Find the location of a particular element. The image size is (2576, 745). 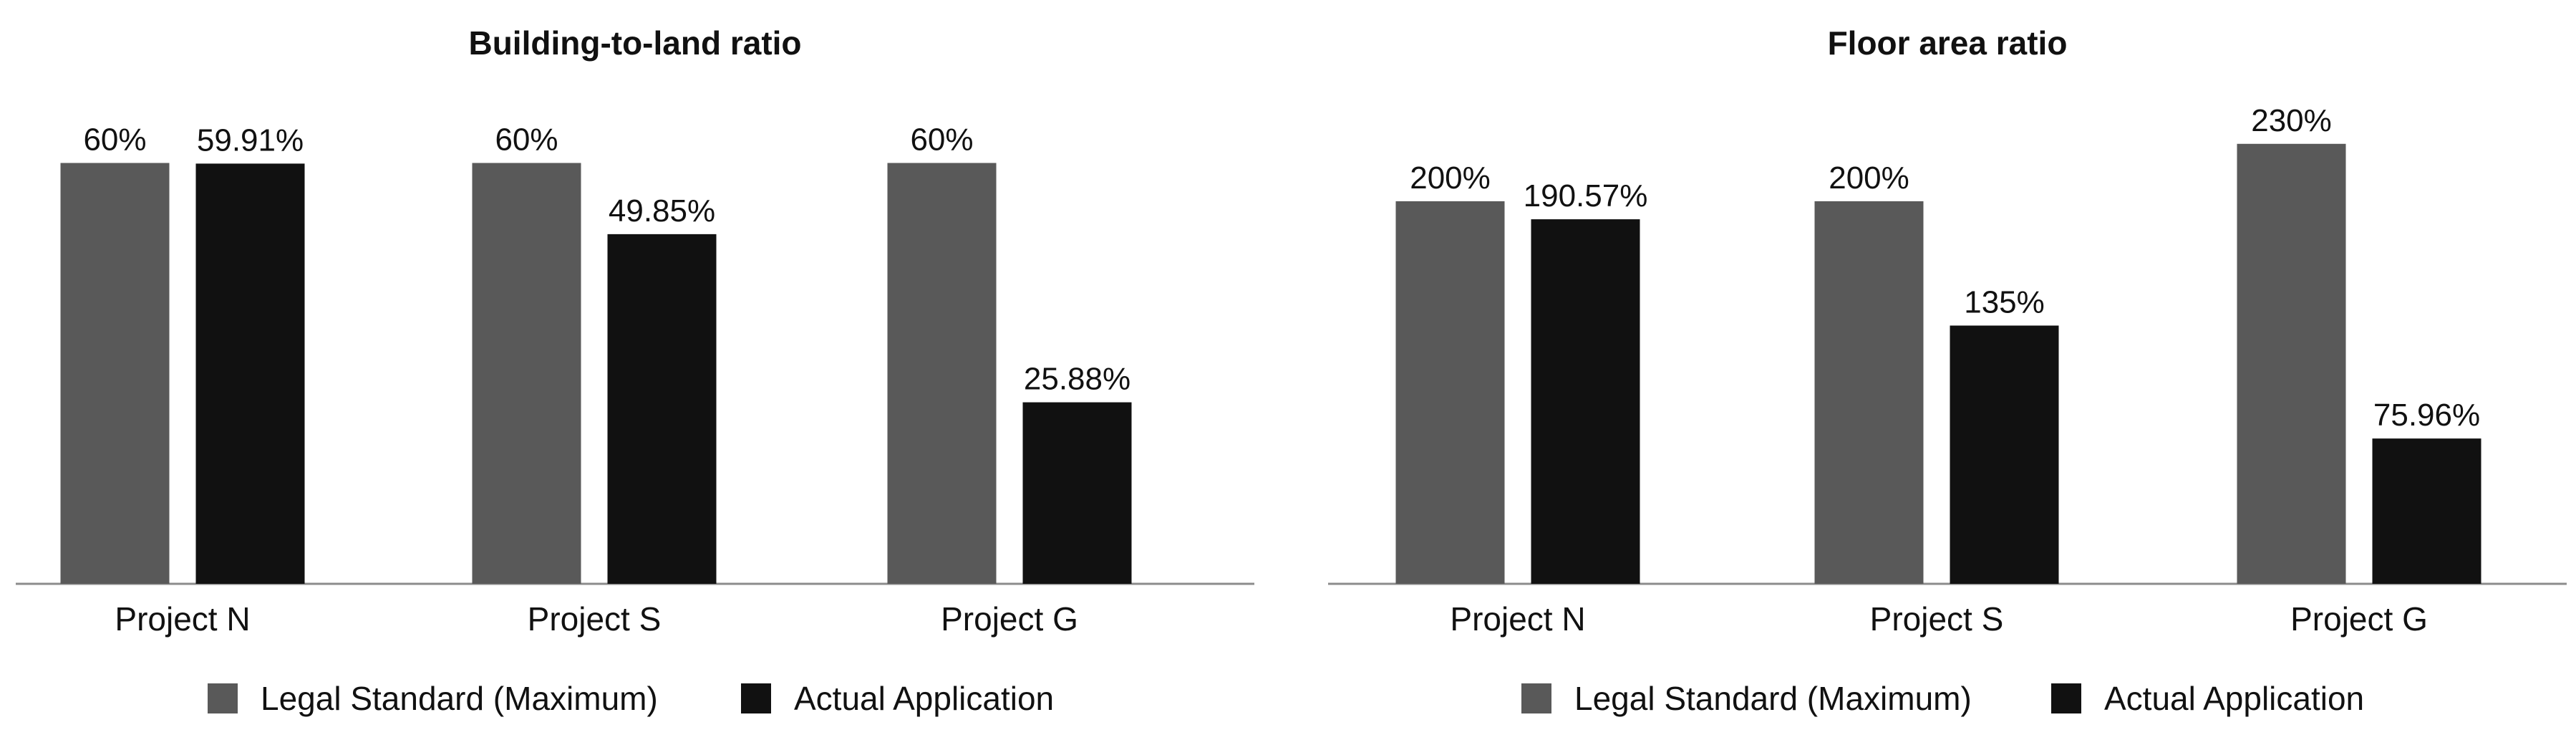

far-tick-label-2: Project G is located at coordinates (2359, 619).